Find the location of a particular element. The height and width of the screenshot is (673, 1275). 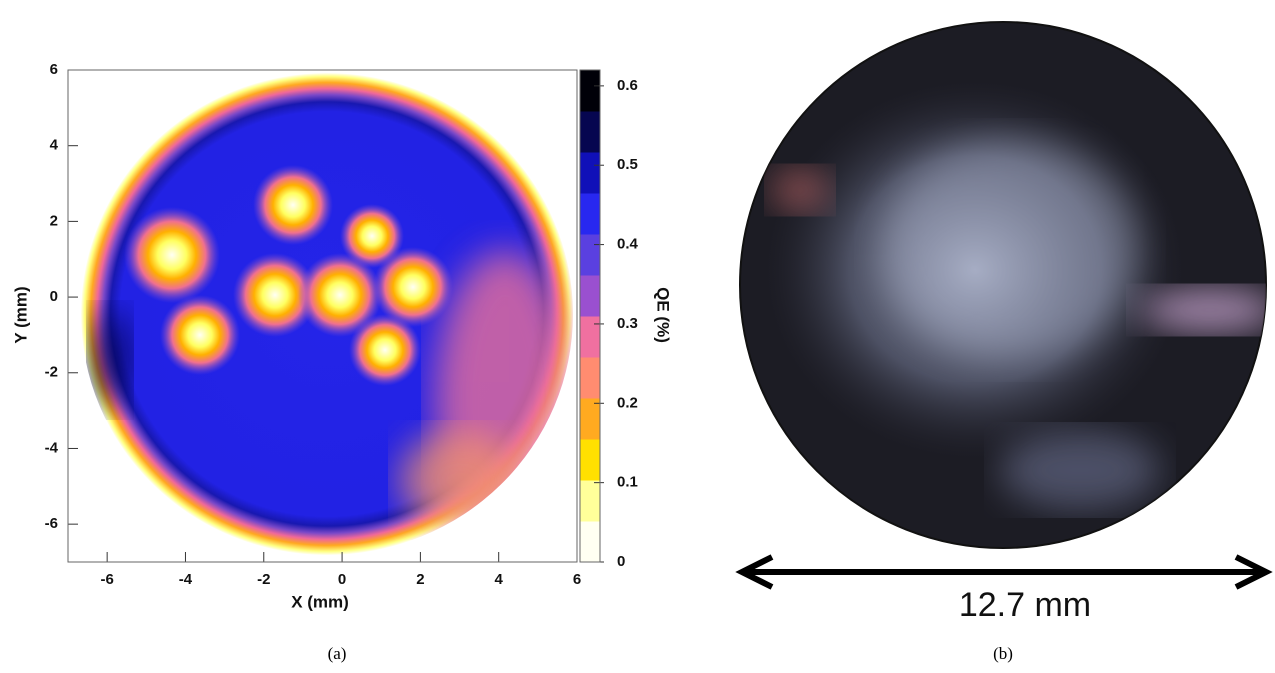

colorbar-tick-label: 0.3 is located at coordinates (627, 323).